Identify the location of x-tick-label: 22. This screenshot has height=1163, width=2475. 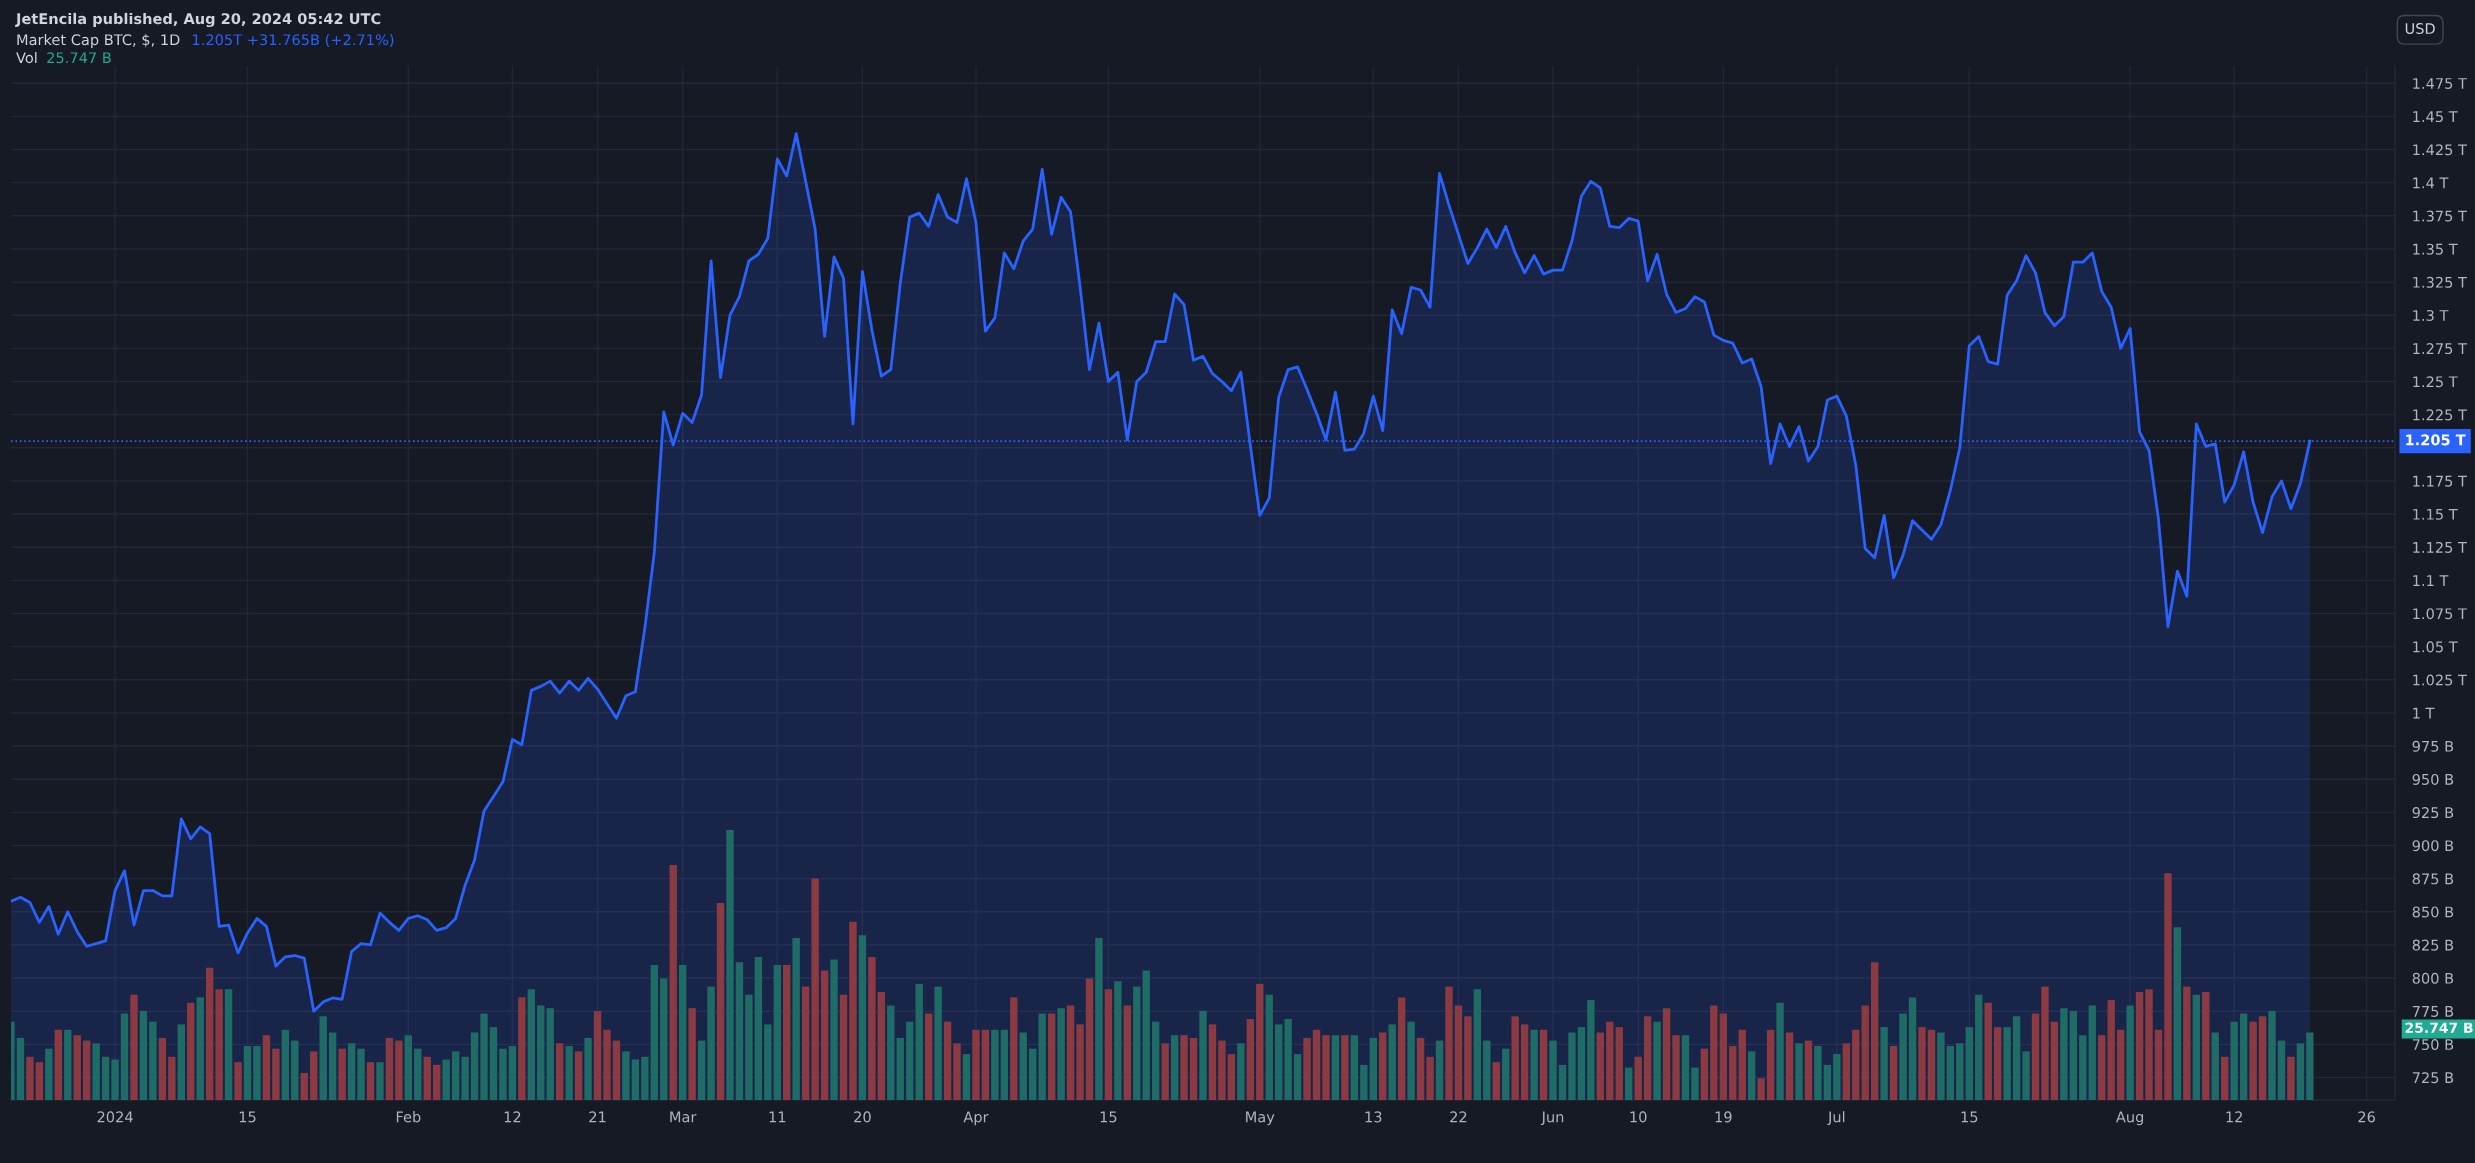
(1458, 1117).